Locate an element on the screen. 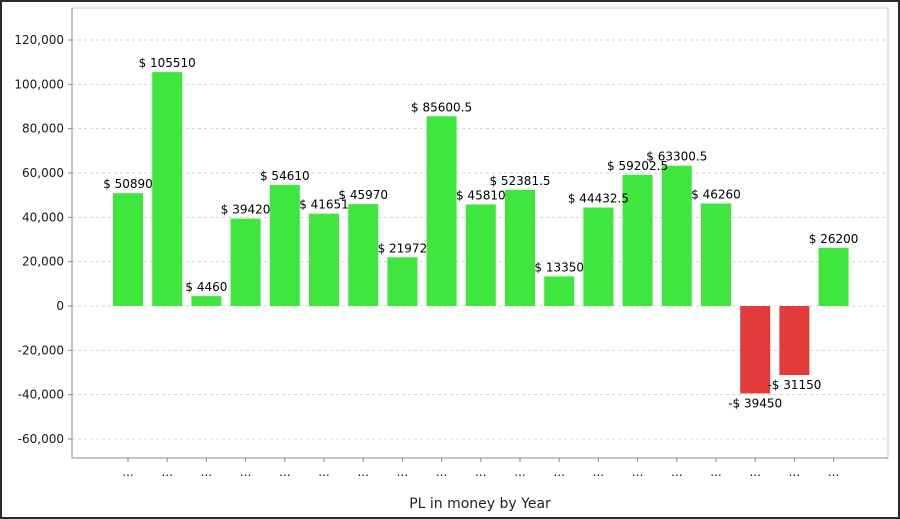  data-label: $ 4460 is located at coordinates (206, 287).